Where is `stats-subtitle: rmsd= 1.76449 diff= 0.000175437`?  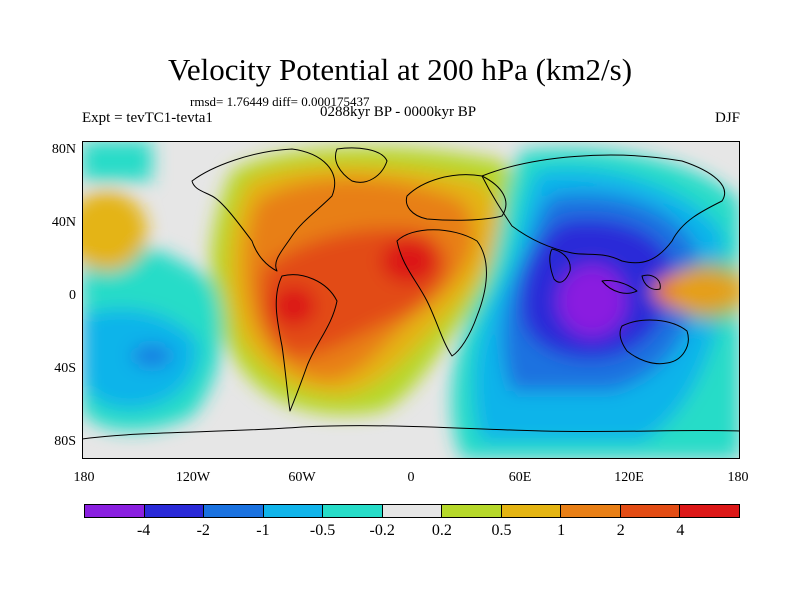 stats-subtitle: rmsd= 1.76449 diff= 0.000175437 is located at coordinates (280, 101).